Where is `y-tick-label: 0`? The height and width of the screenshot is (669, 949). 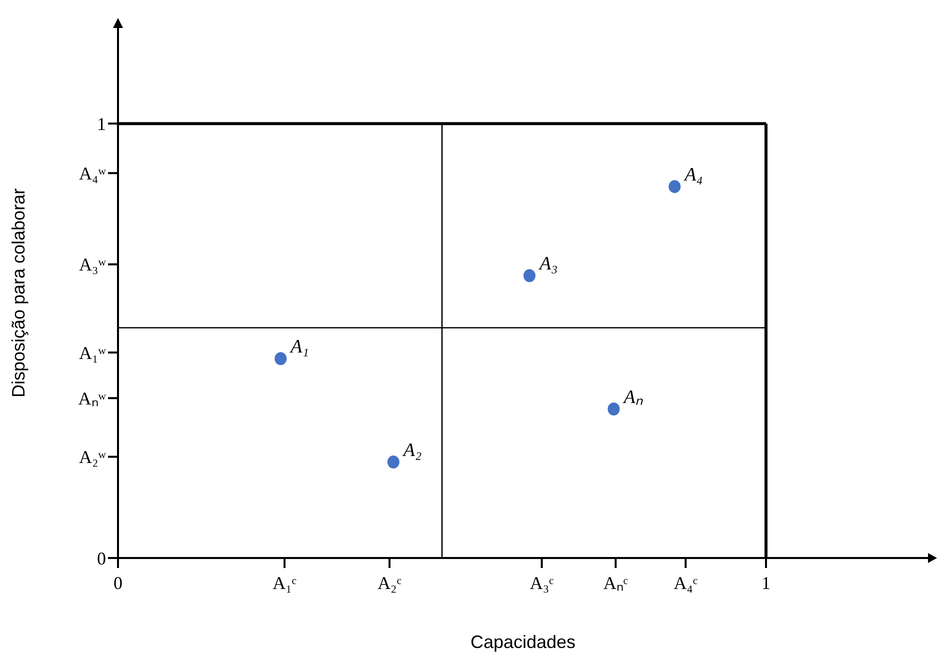
y-tick-label: 0 is located at coordinates (101, 558).